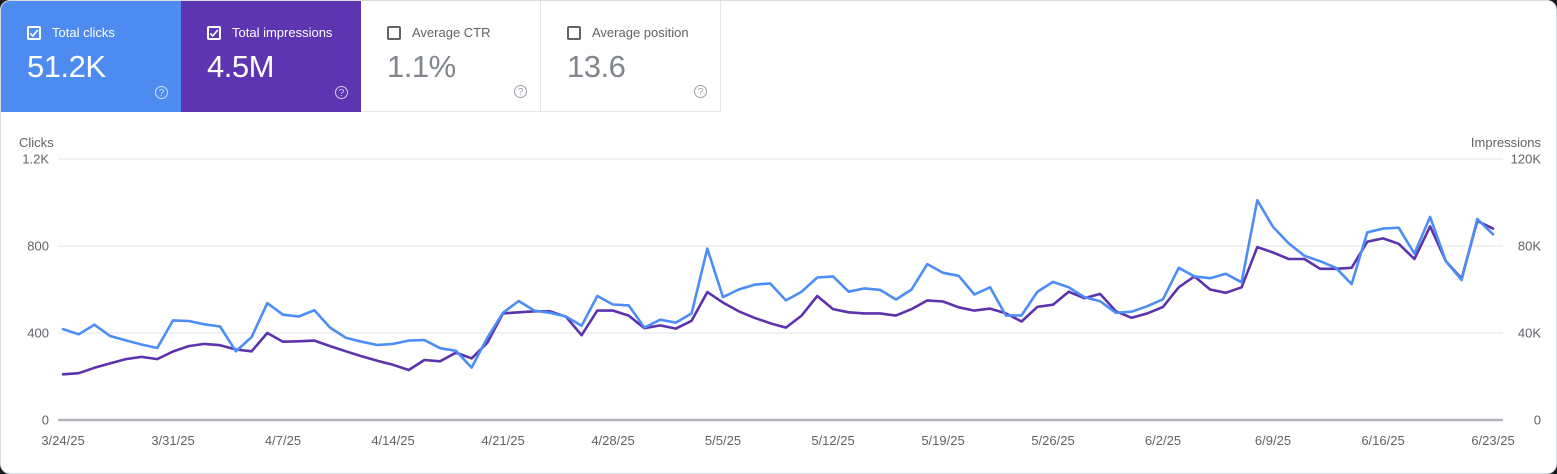  Describe the element at coordinates (1529, 246) in the screenshot. I see `right-axis-tick-label: 80K` at that location.